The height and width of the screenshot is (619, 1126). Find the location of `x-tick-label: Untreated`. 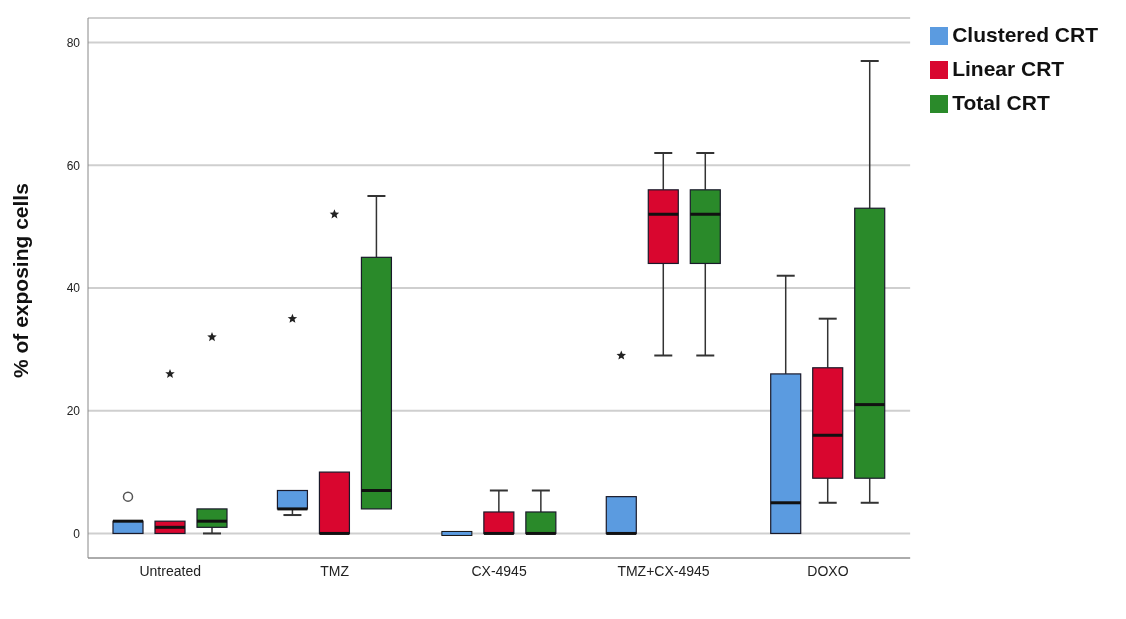

x-tick-label: Untreated is located at coordinates (170, 570).